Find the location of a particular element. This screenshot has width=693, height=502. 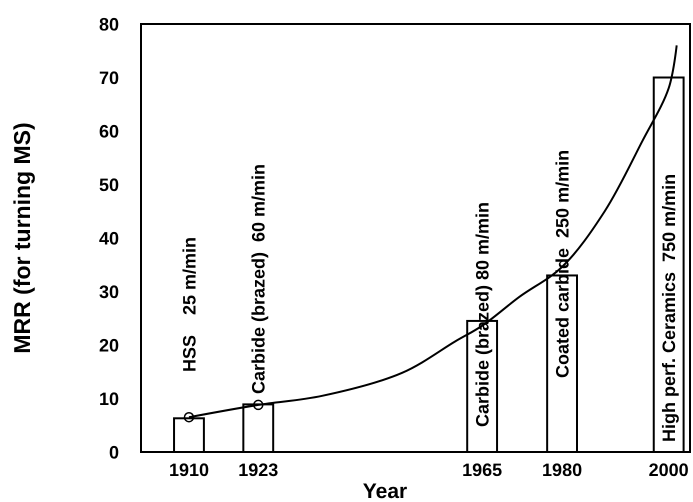

x-tick-label: 1980 is located at coordinates (562, 470).